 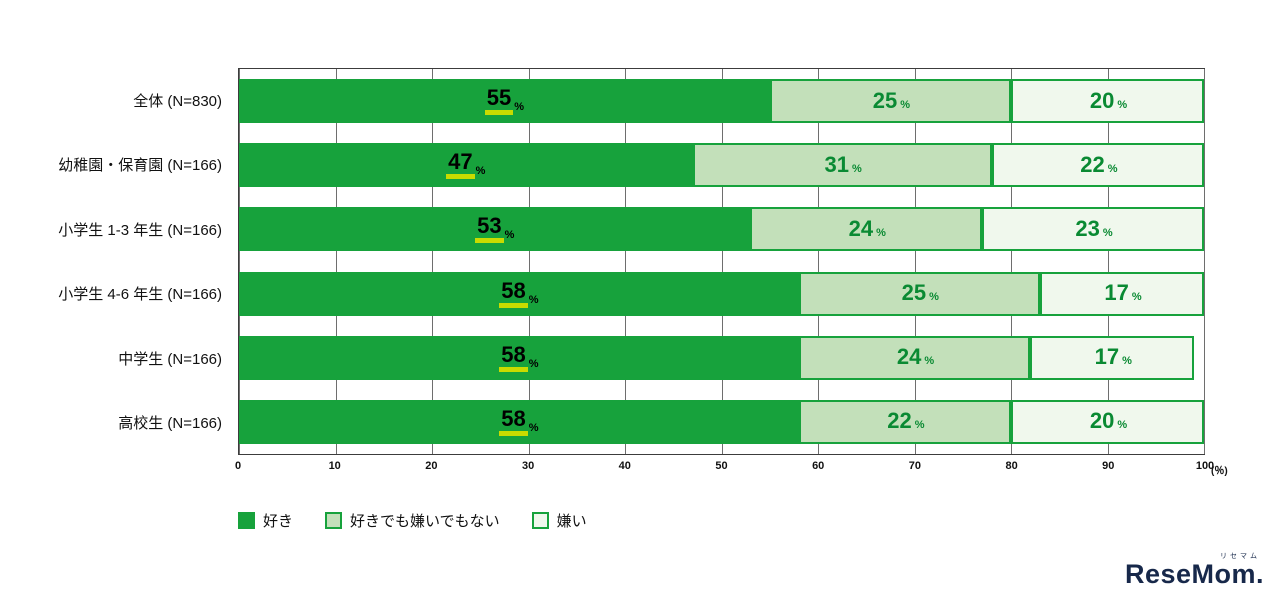 I want to click on value-label: 55%, so click(x=504, y=101).